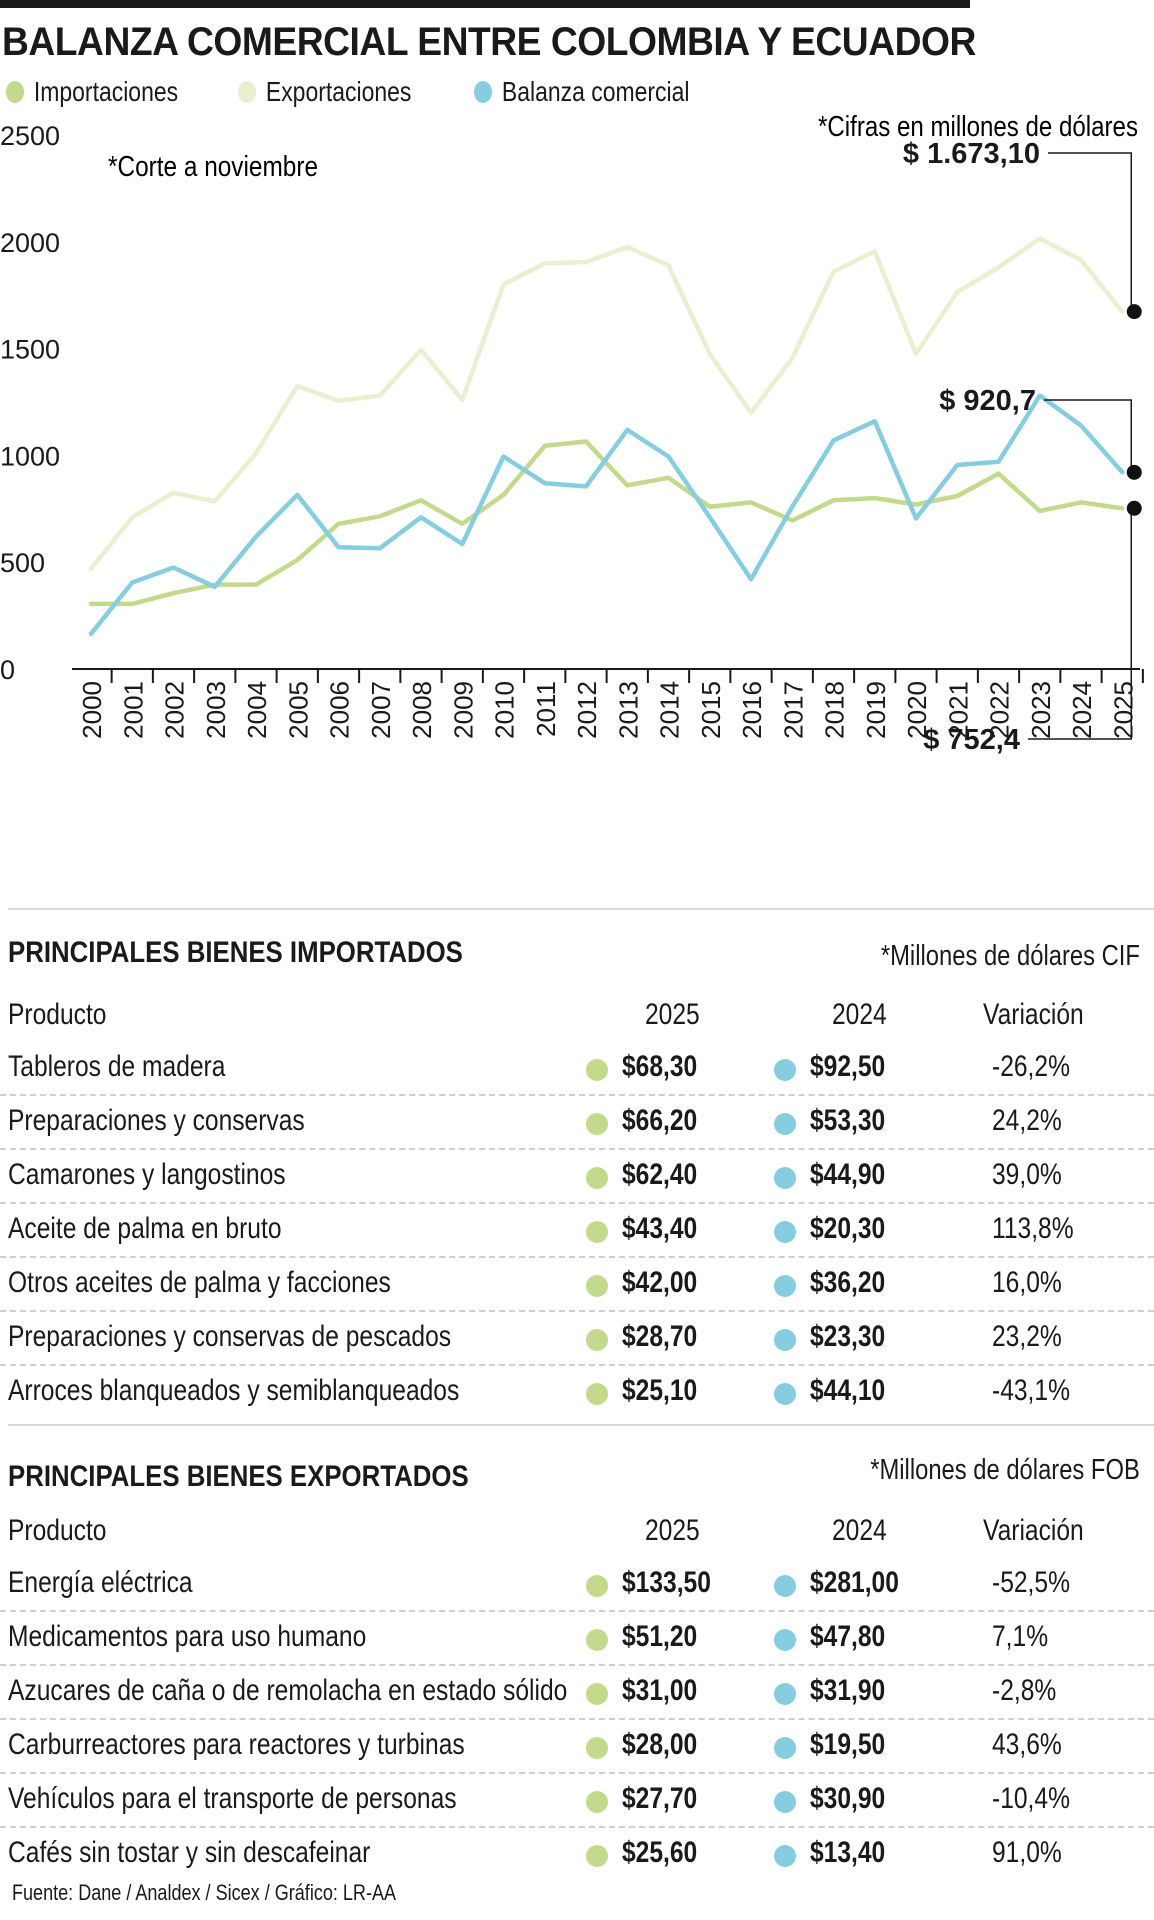  I want to click on product-name: Camarones y langostinos, so click(147, 1174).